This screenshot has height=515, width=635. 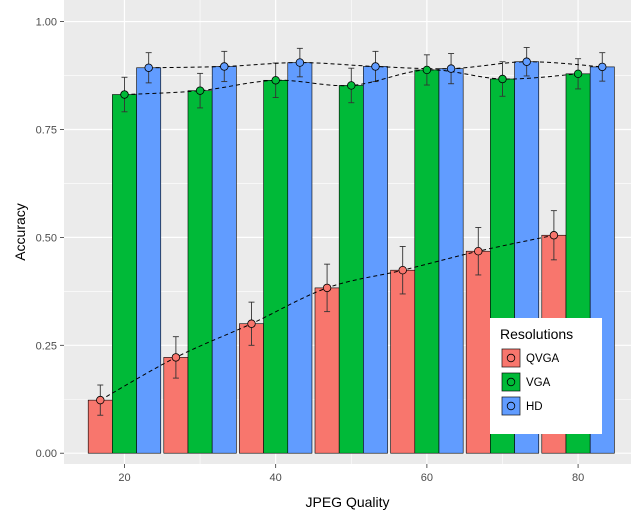 I want to click on y-tick-label: 0.25, so click(x=46, y=346).